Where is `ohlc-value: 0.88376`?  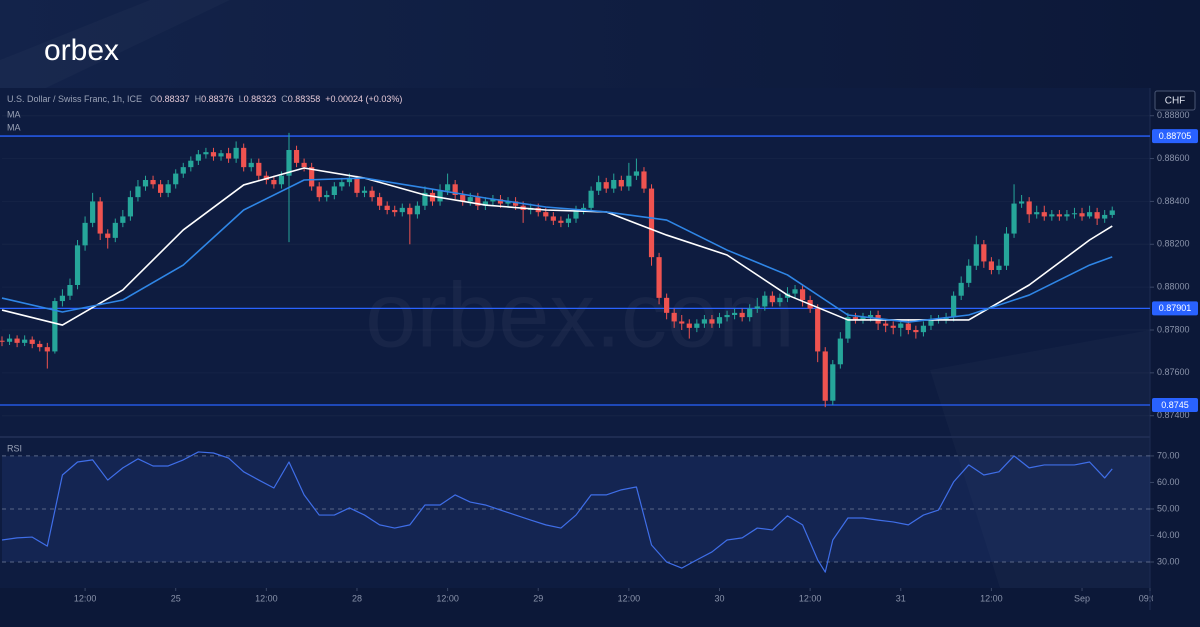
ohlc-value: 0.88376 is located at coordinates (217, 99).